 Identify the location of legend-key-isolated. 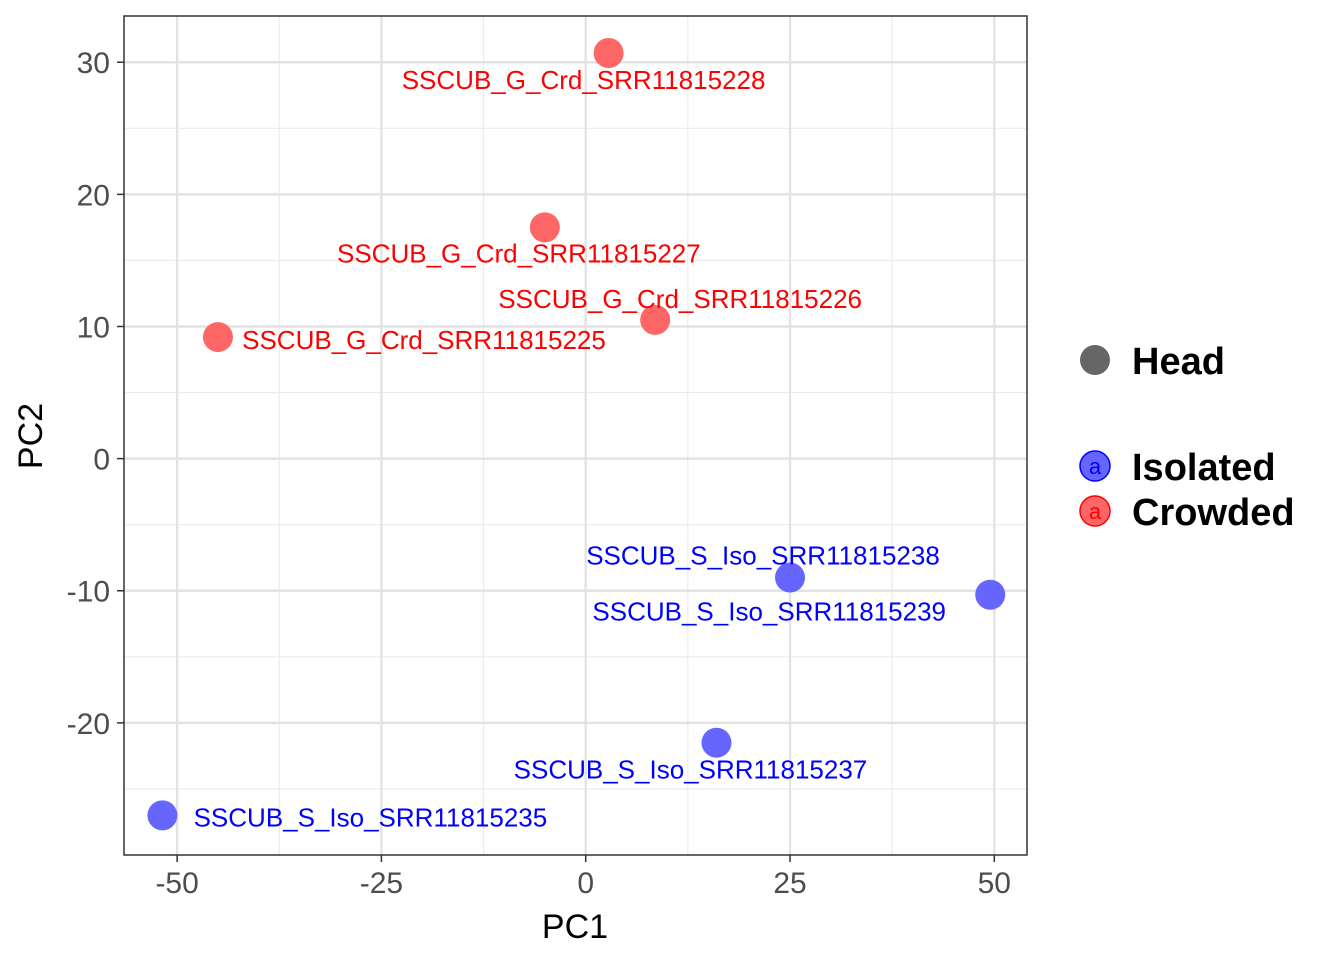
(1095, 466).